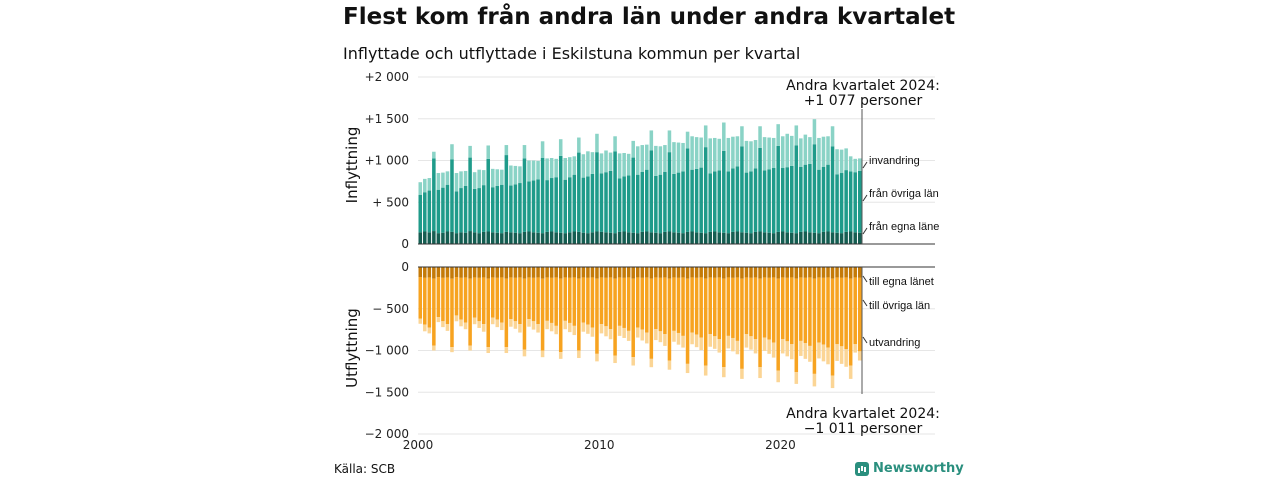 Image resolution: width=1280 pixels, height=480 pixels. Describe the element at coordinates (904, 194) in the screenshot. I see `series-label: från övriga län` at that location.